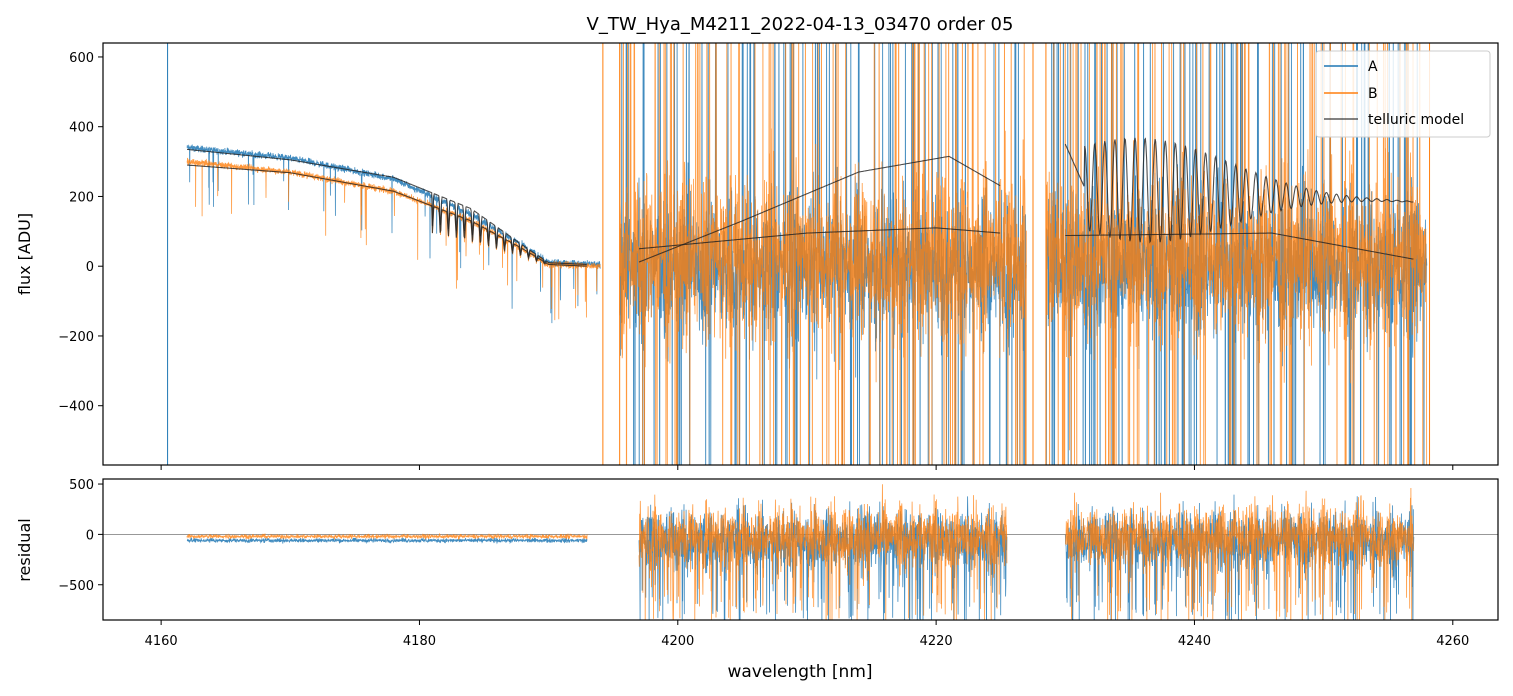 The width and height of the screenshot is (1513, 696). What do you see at coordinates (90, 535) in the screenshot?
I see `bottom-ytick-label: 0` at bounding box center [90, 535].